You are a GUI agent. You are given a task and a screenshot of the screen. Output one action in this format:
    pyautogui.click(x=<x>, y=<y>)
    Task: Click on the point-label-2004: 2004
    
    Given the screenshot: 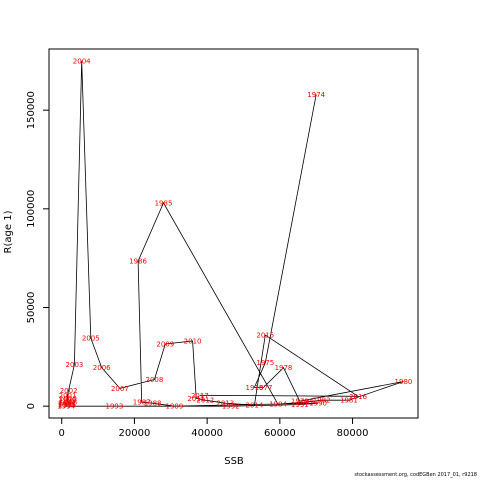 What is the action you would take?
    pyautogui.click(x=82, y=61)
    